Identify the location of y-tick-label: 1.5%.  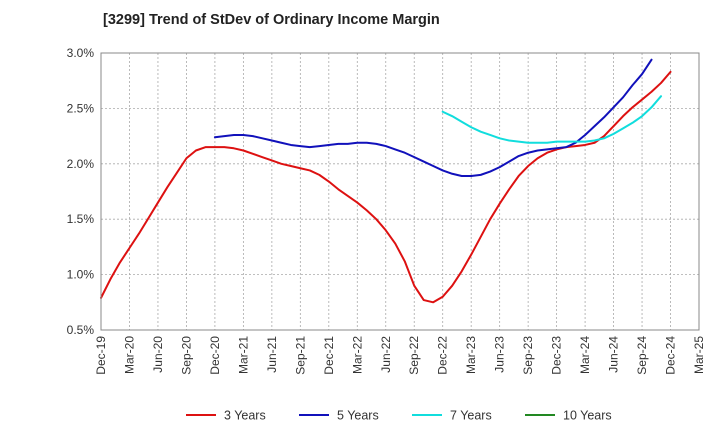
(81, 219).